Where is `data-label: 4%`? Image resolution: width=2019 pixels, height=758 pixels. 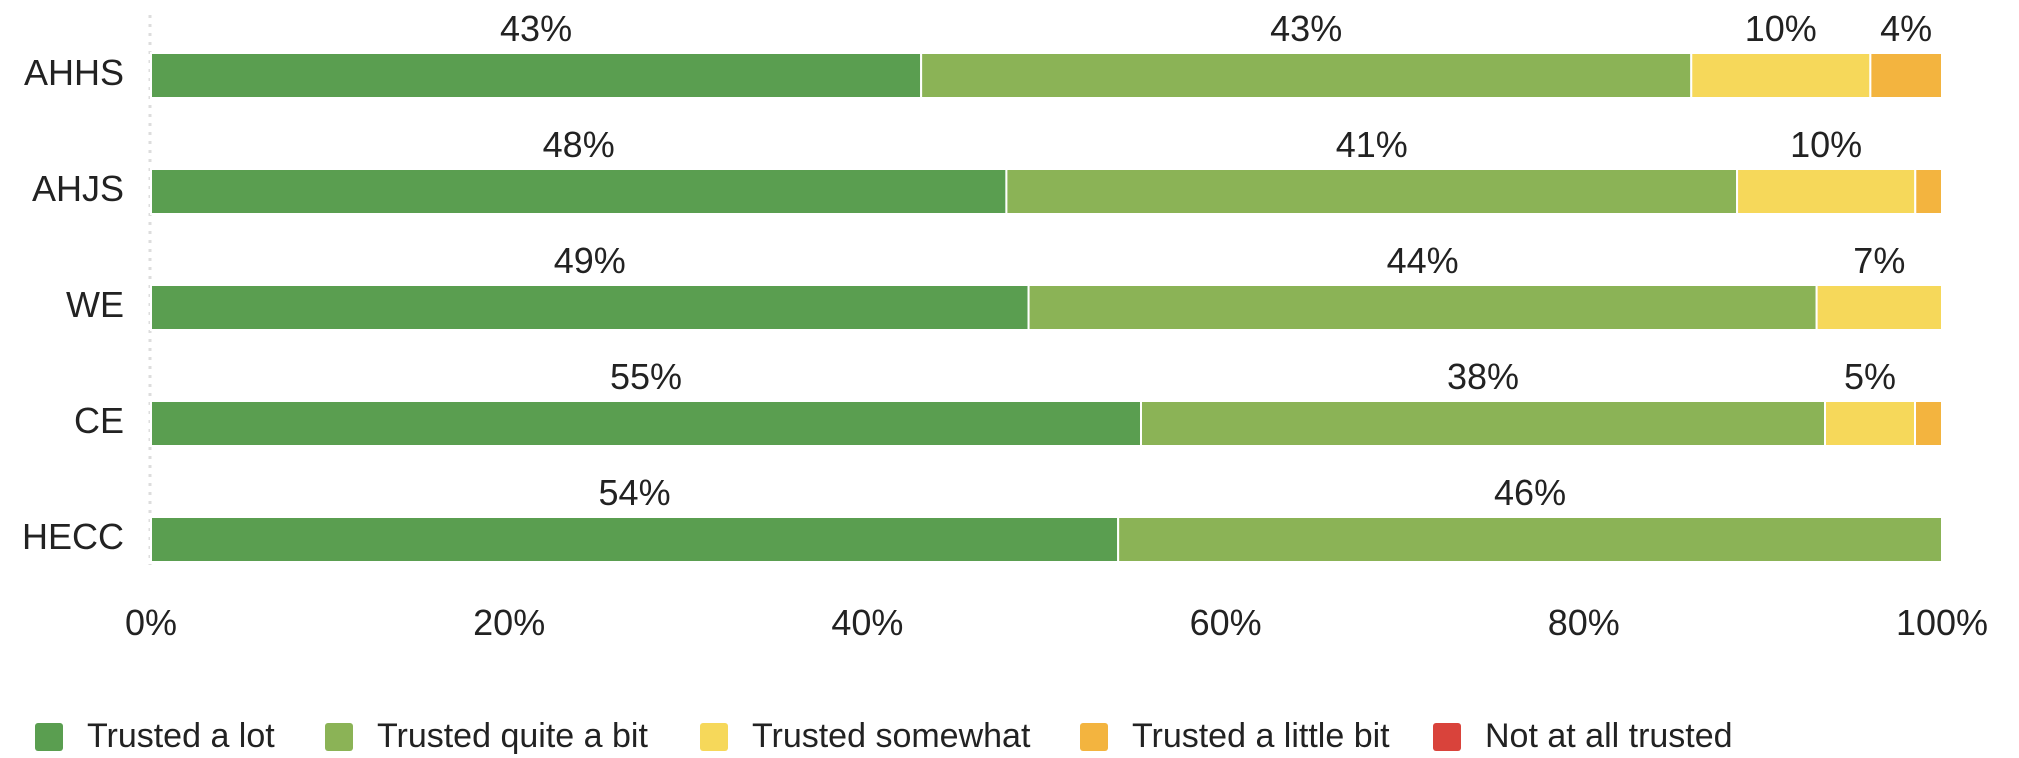
data-label: 4% is located at coordinates (1906, 28).